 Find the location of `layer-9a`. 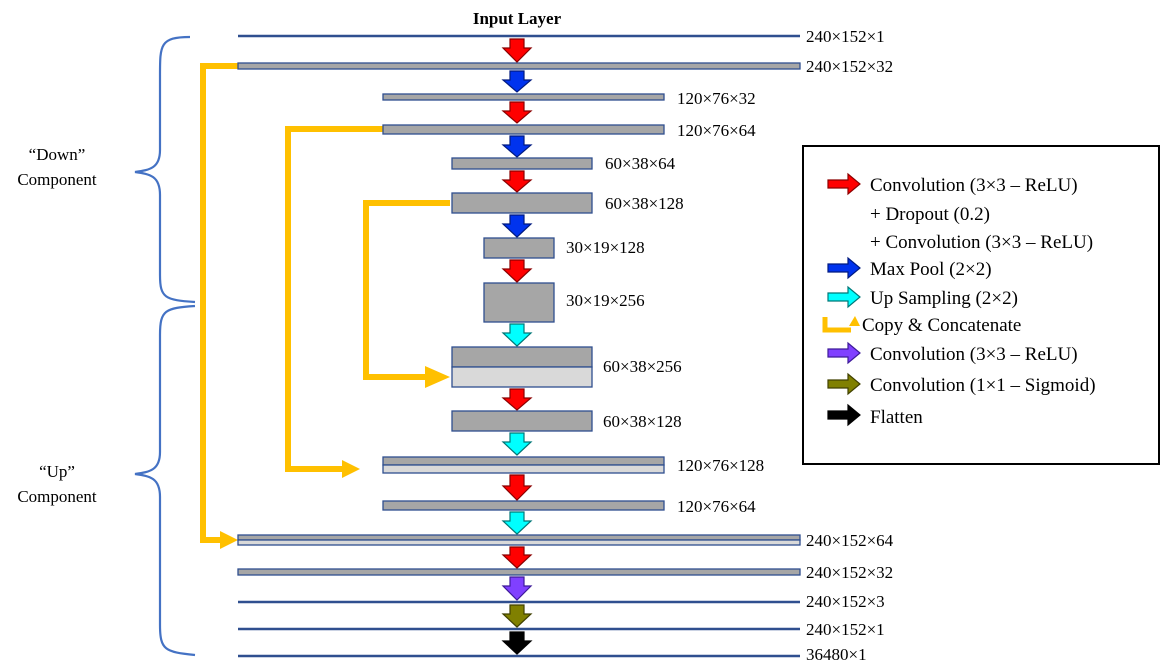

layer-9a is located at coordinates (522, 357).